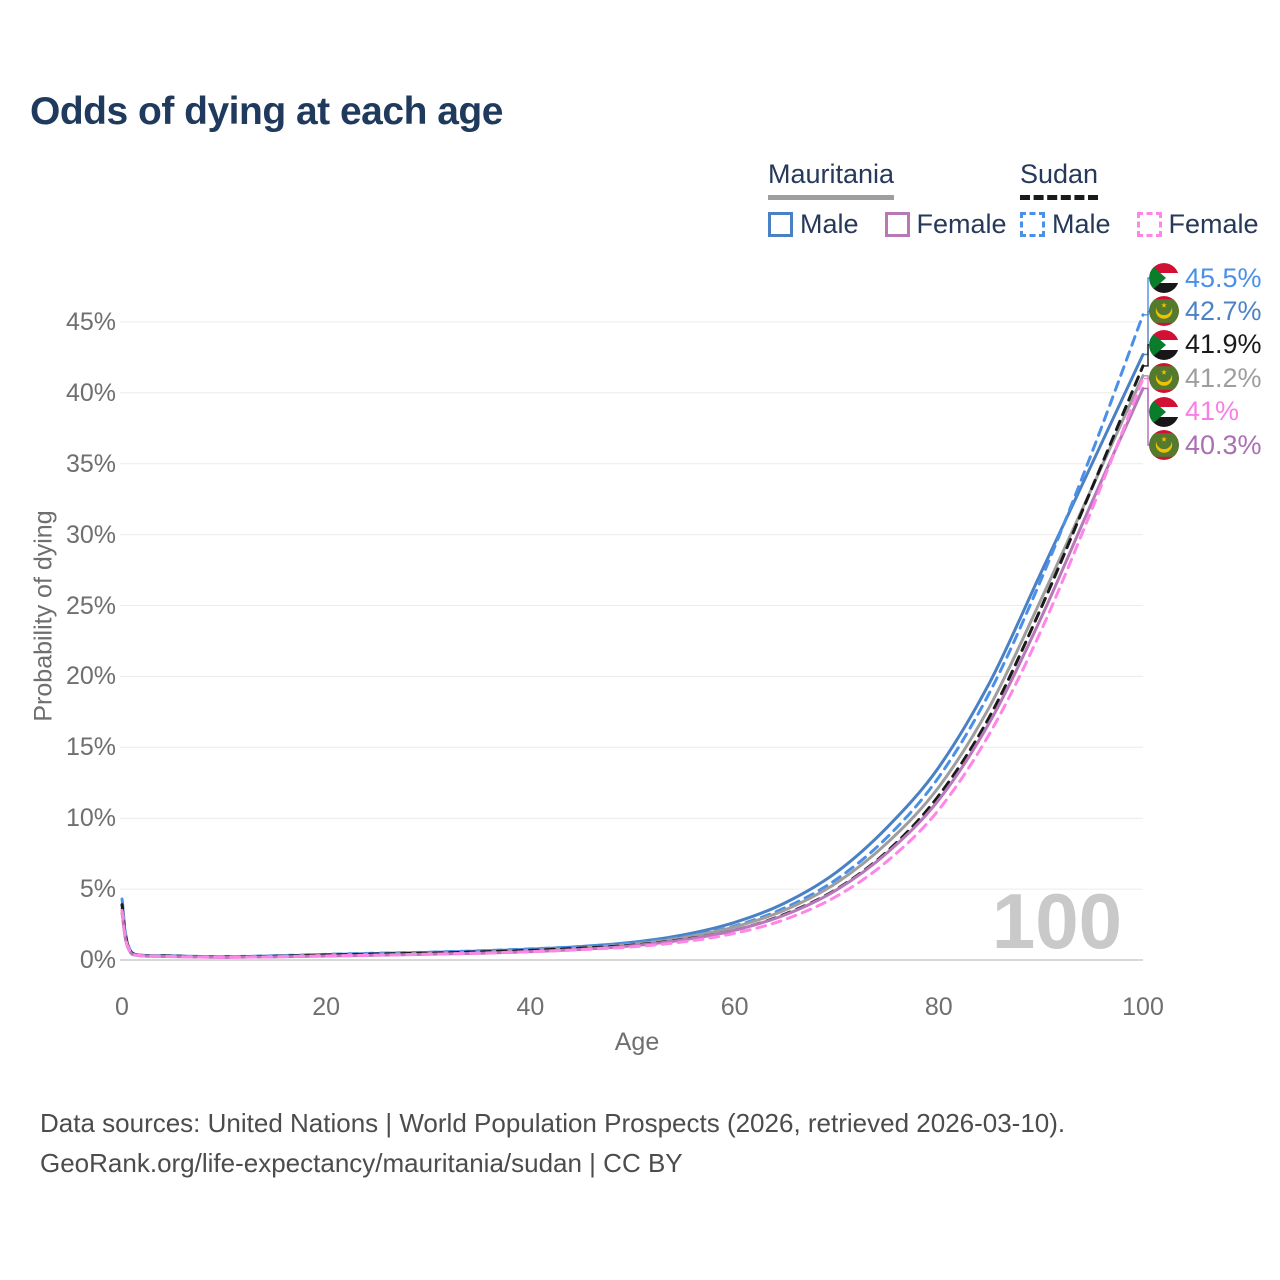 This screenshot has width=1280, height=1280. I want to click on y-tick-label: 25%, so click(90, 605).